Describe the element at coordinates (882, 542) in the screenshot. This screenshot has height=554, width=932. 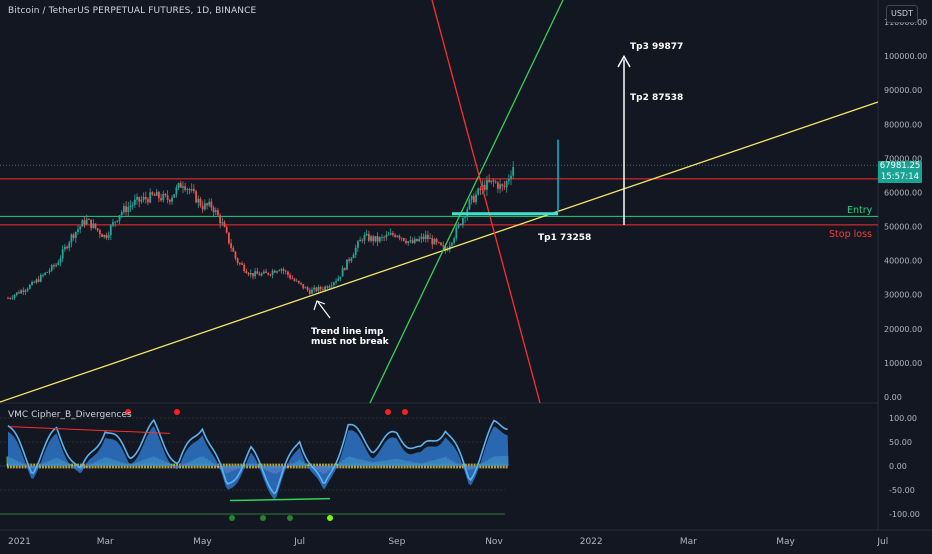
I see `time-tick-label: Jul` at that location.